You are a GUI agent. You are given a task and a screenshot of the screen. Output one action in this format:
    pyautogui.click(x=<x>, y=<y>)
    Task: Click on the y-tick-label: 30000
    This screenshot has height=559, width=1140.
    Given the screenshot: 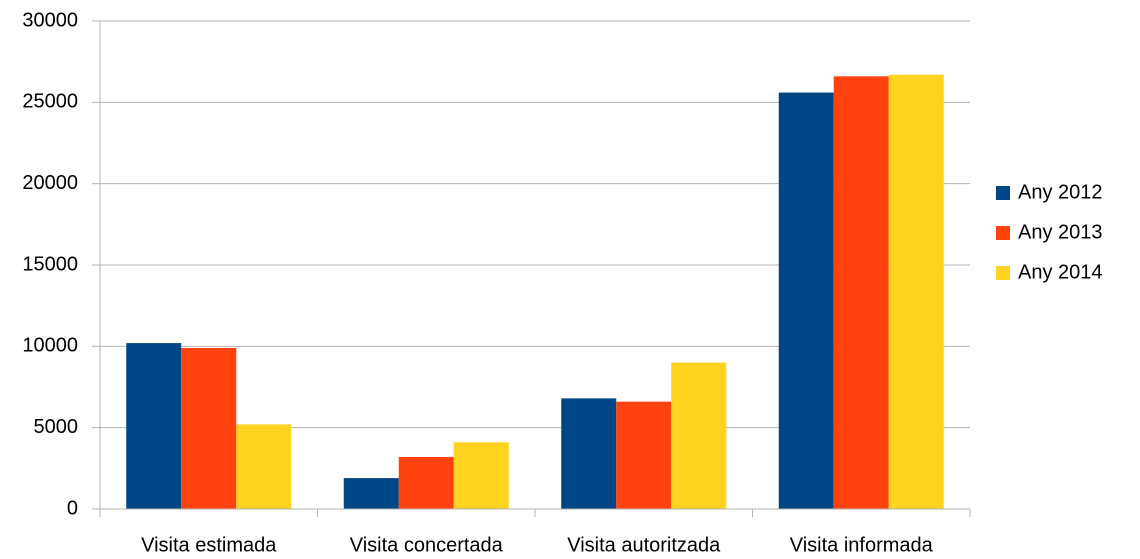 What is the action you would take?
    pyautogui.click(x=50, y=20)
    